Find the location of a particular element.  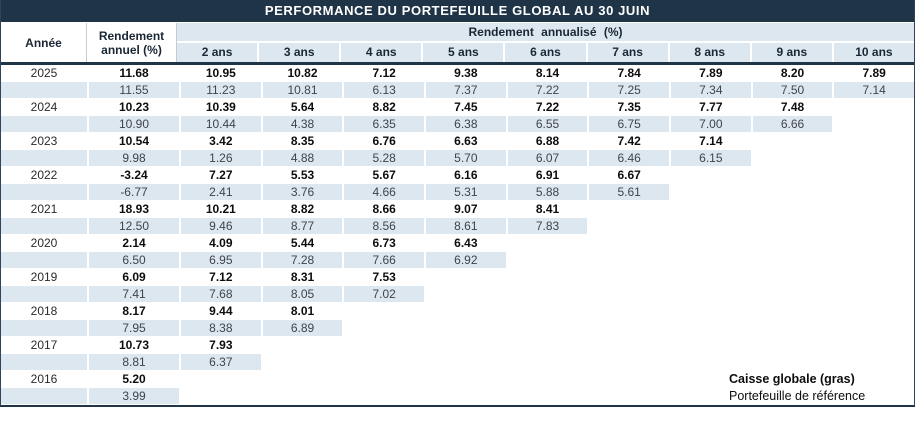

value-cell: -3.24 is located at coordinates (134, 175).